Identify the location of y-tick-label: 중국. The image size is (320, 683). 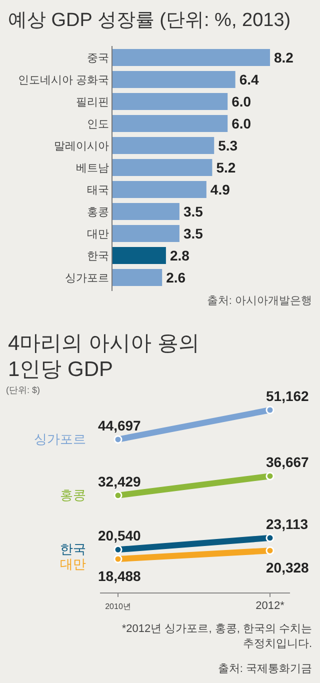
(98, 58).